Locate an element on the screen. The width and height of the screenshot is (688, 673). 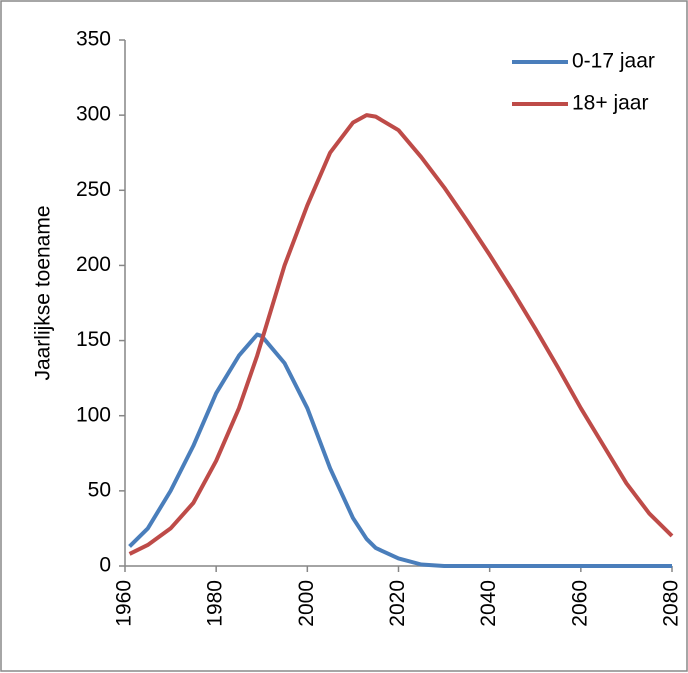
y-tick-label: 50 is located at coordinates (99, 489).